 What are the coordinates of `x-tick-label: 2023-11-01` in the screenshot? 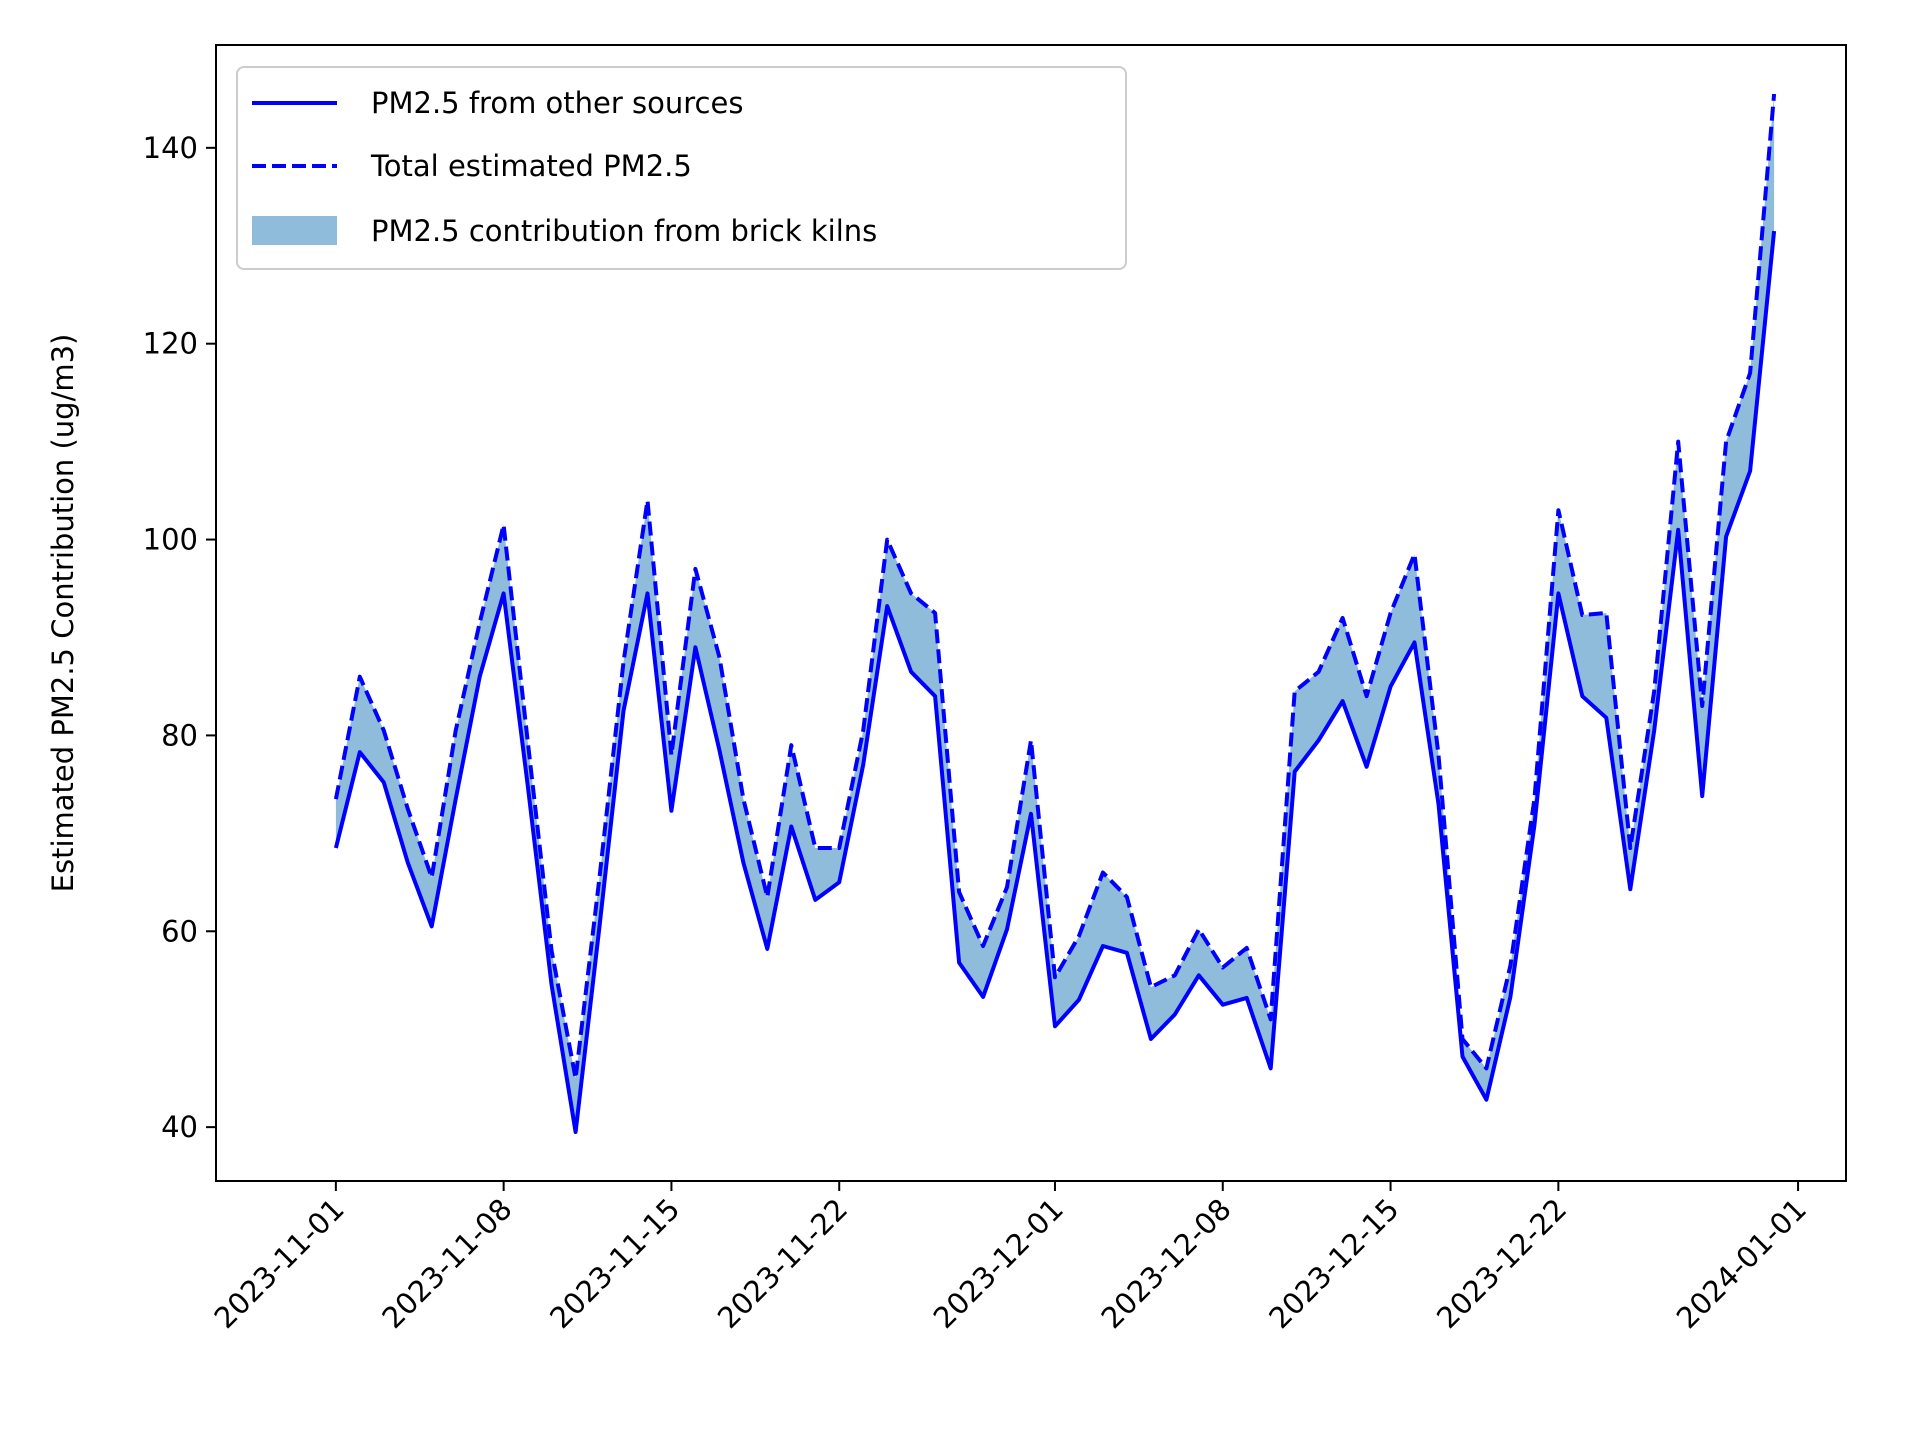 It's located at (279, 1263).